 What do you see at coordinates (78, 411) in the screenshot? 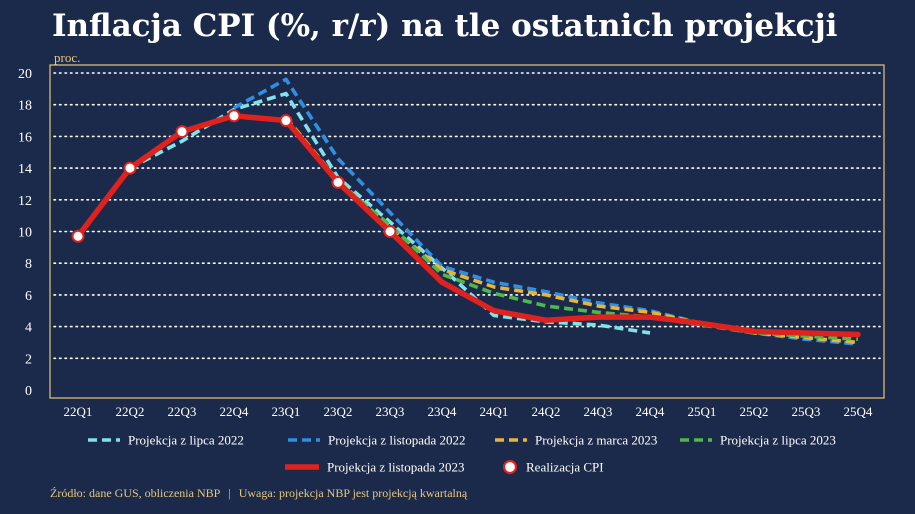
I see `x-tick-label: 22Q1` at bounding box center [78, 411].